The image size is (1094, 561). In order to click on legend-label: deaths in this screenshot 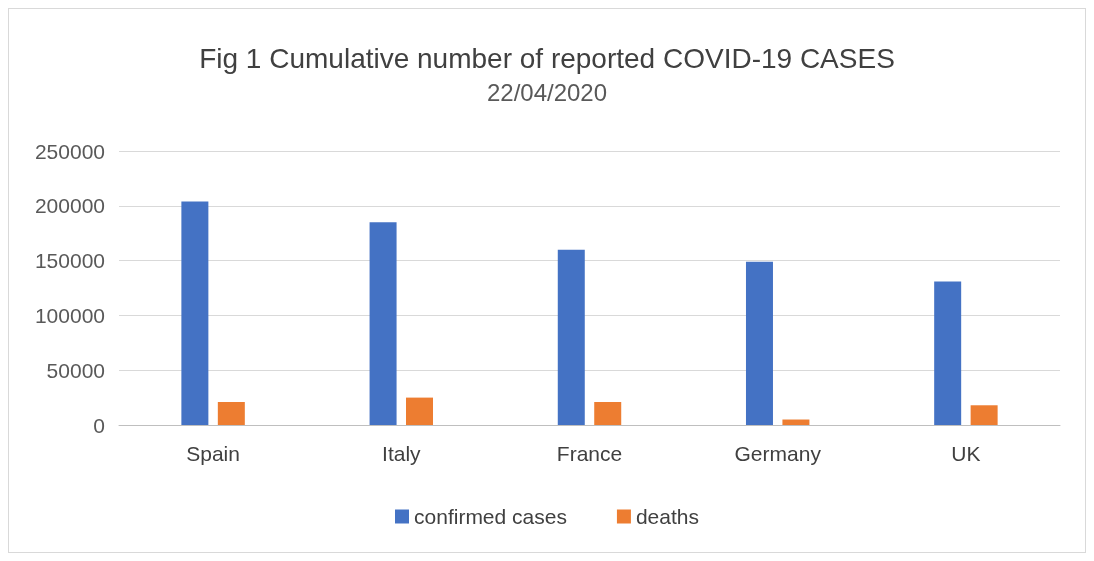, I will do `click(667, 516)`.